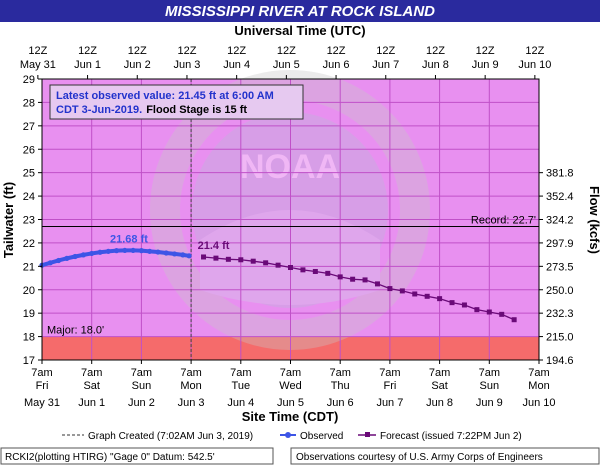 The width and height of the screenshot is (600, 465). I want to click on observed-series: 21.68 ft, so click(115, 250).